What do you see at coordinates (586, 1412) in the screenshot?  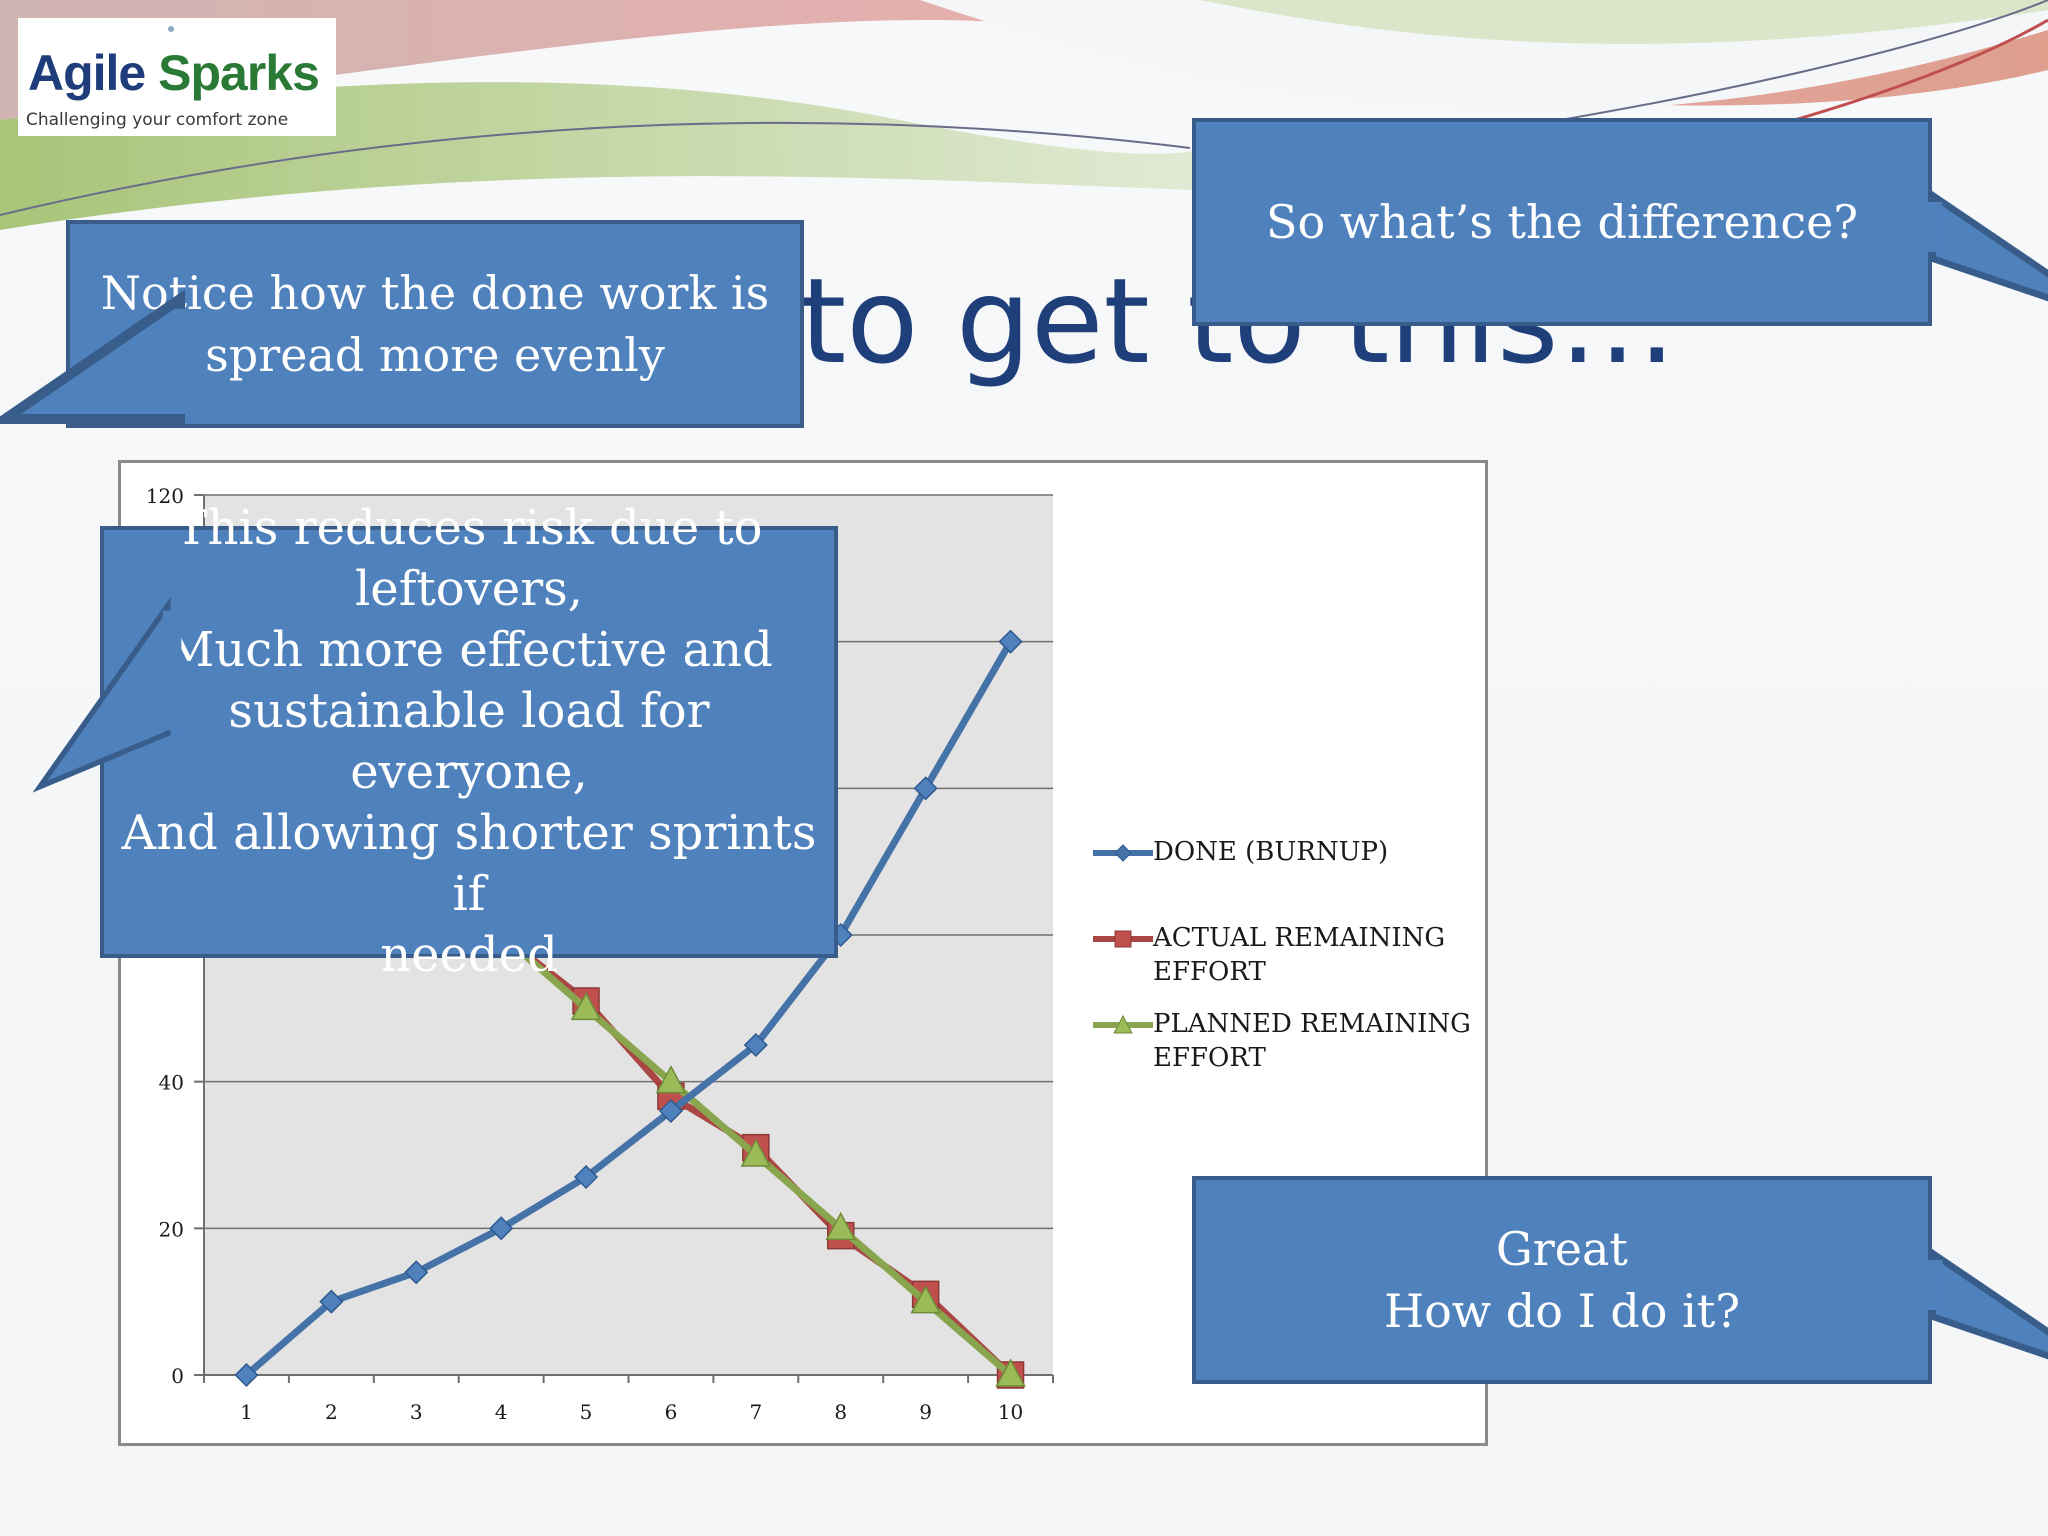 I see `x-tick-label: 5` at bounding box center [586, 1412].